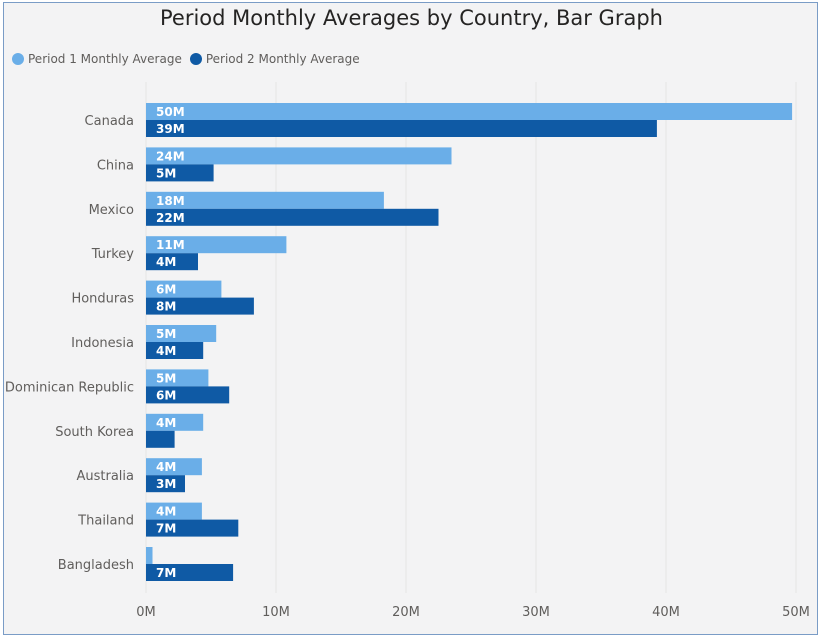 The width and height of the screenshot is (823, 640). I want to click on data-label-2-5: 4M, so click(166, 351).